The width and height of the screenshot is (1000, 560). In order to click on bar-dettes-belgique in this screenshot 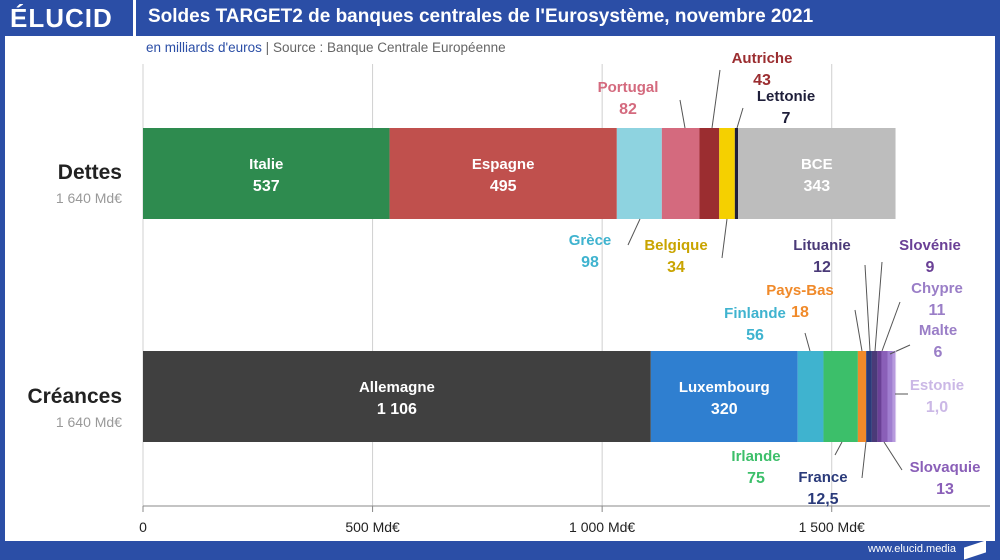, I will do `click(727, 173)`.